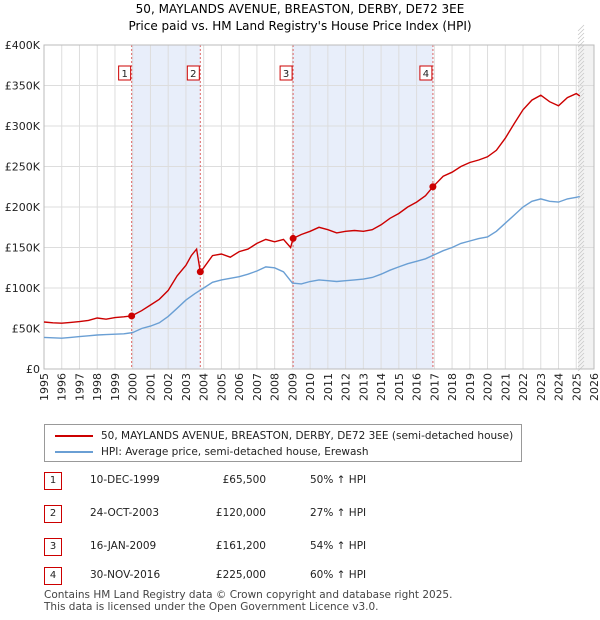 The height and width of the screenshot is (620, 600). I want to click on x-tick-label: 2017, so click(434, 387).